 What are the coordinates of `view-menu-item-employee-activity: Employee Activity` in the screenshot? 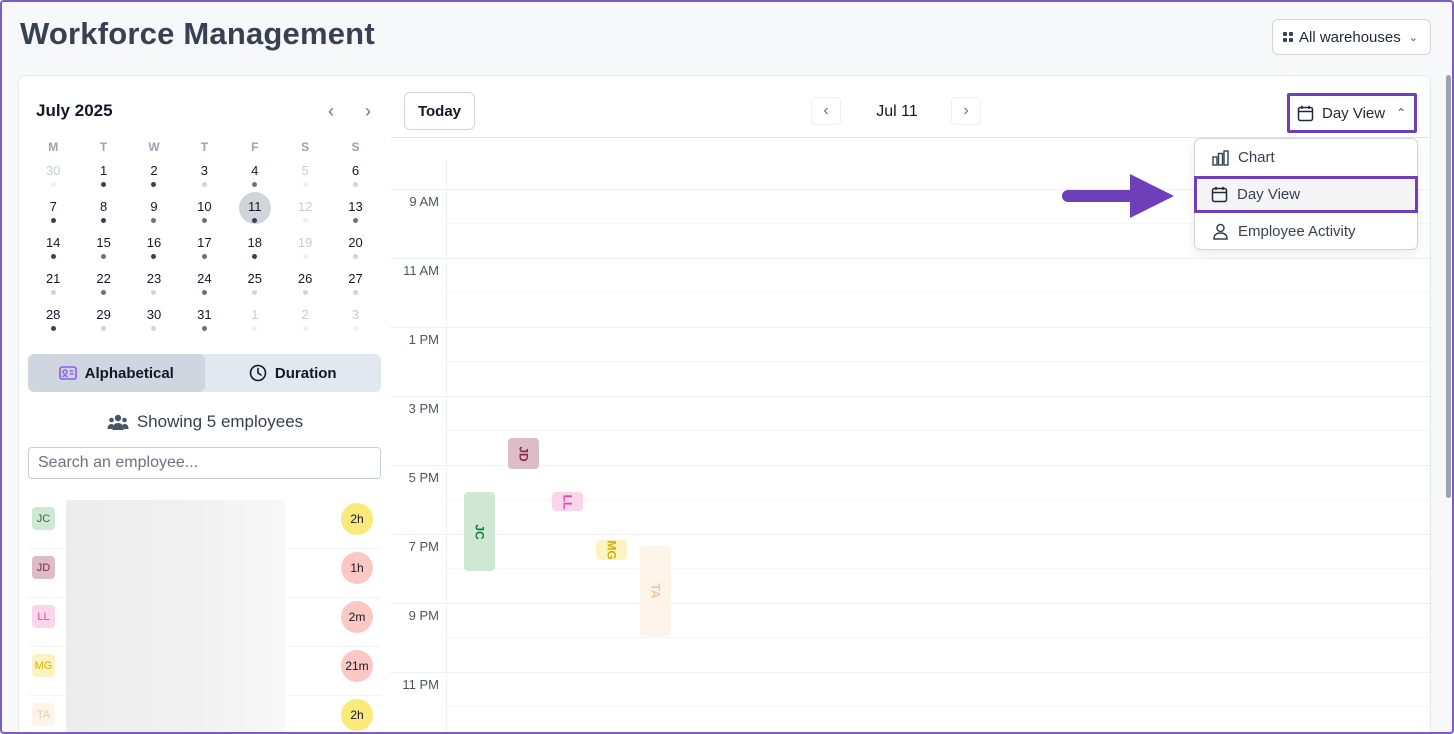 It's located at (1306, 231).